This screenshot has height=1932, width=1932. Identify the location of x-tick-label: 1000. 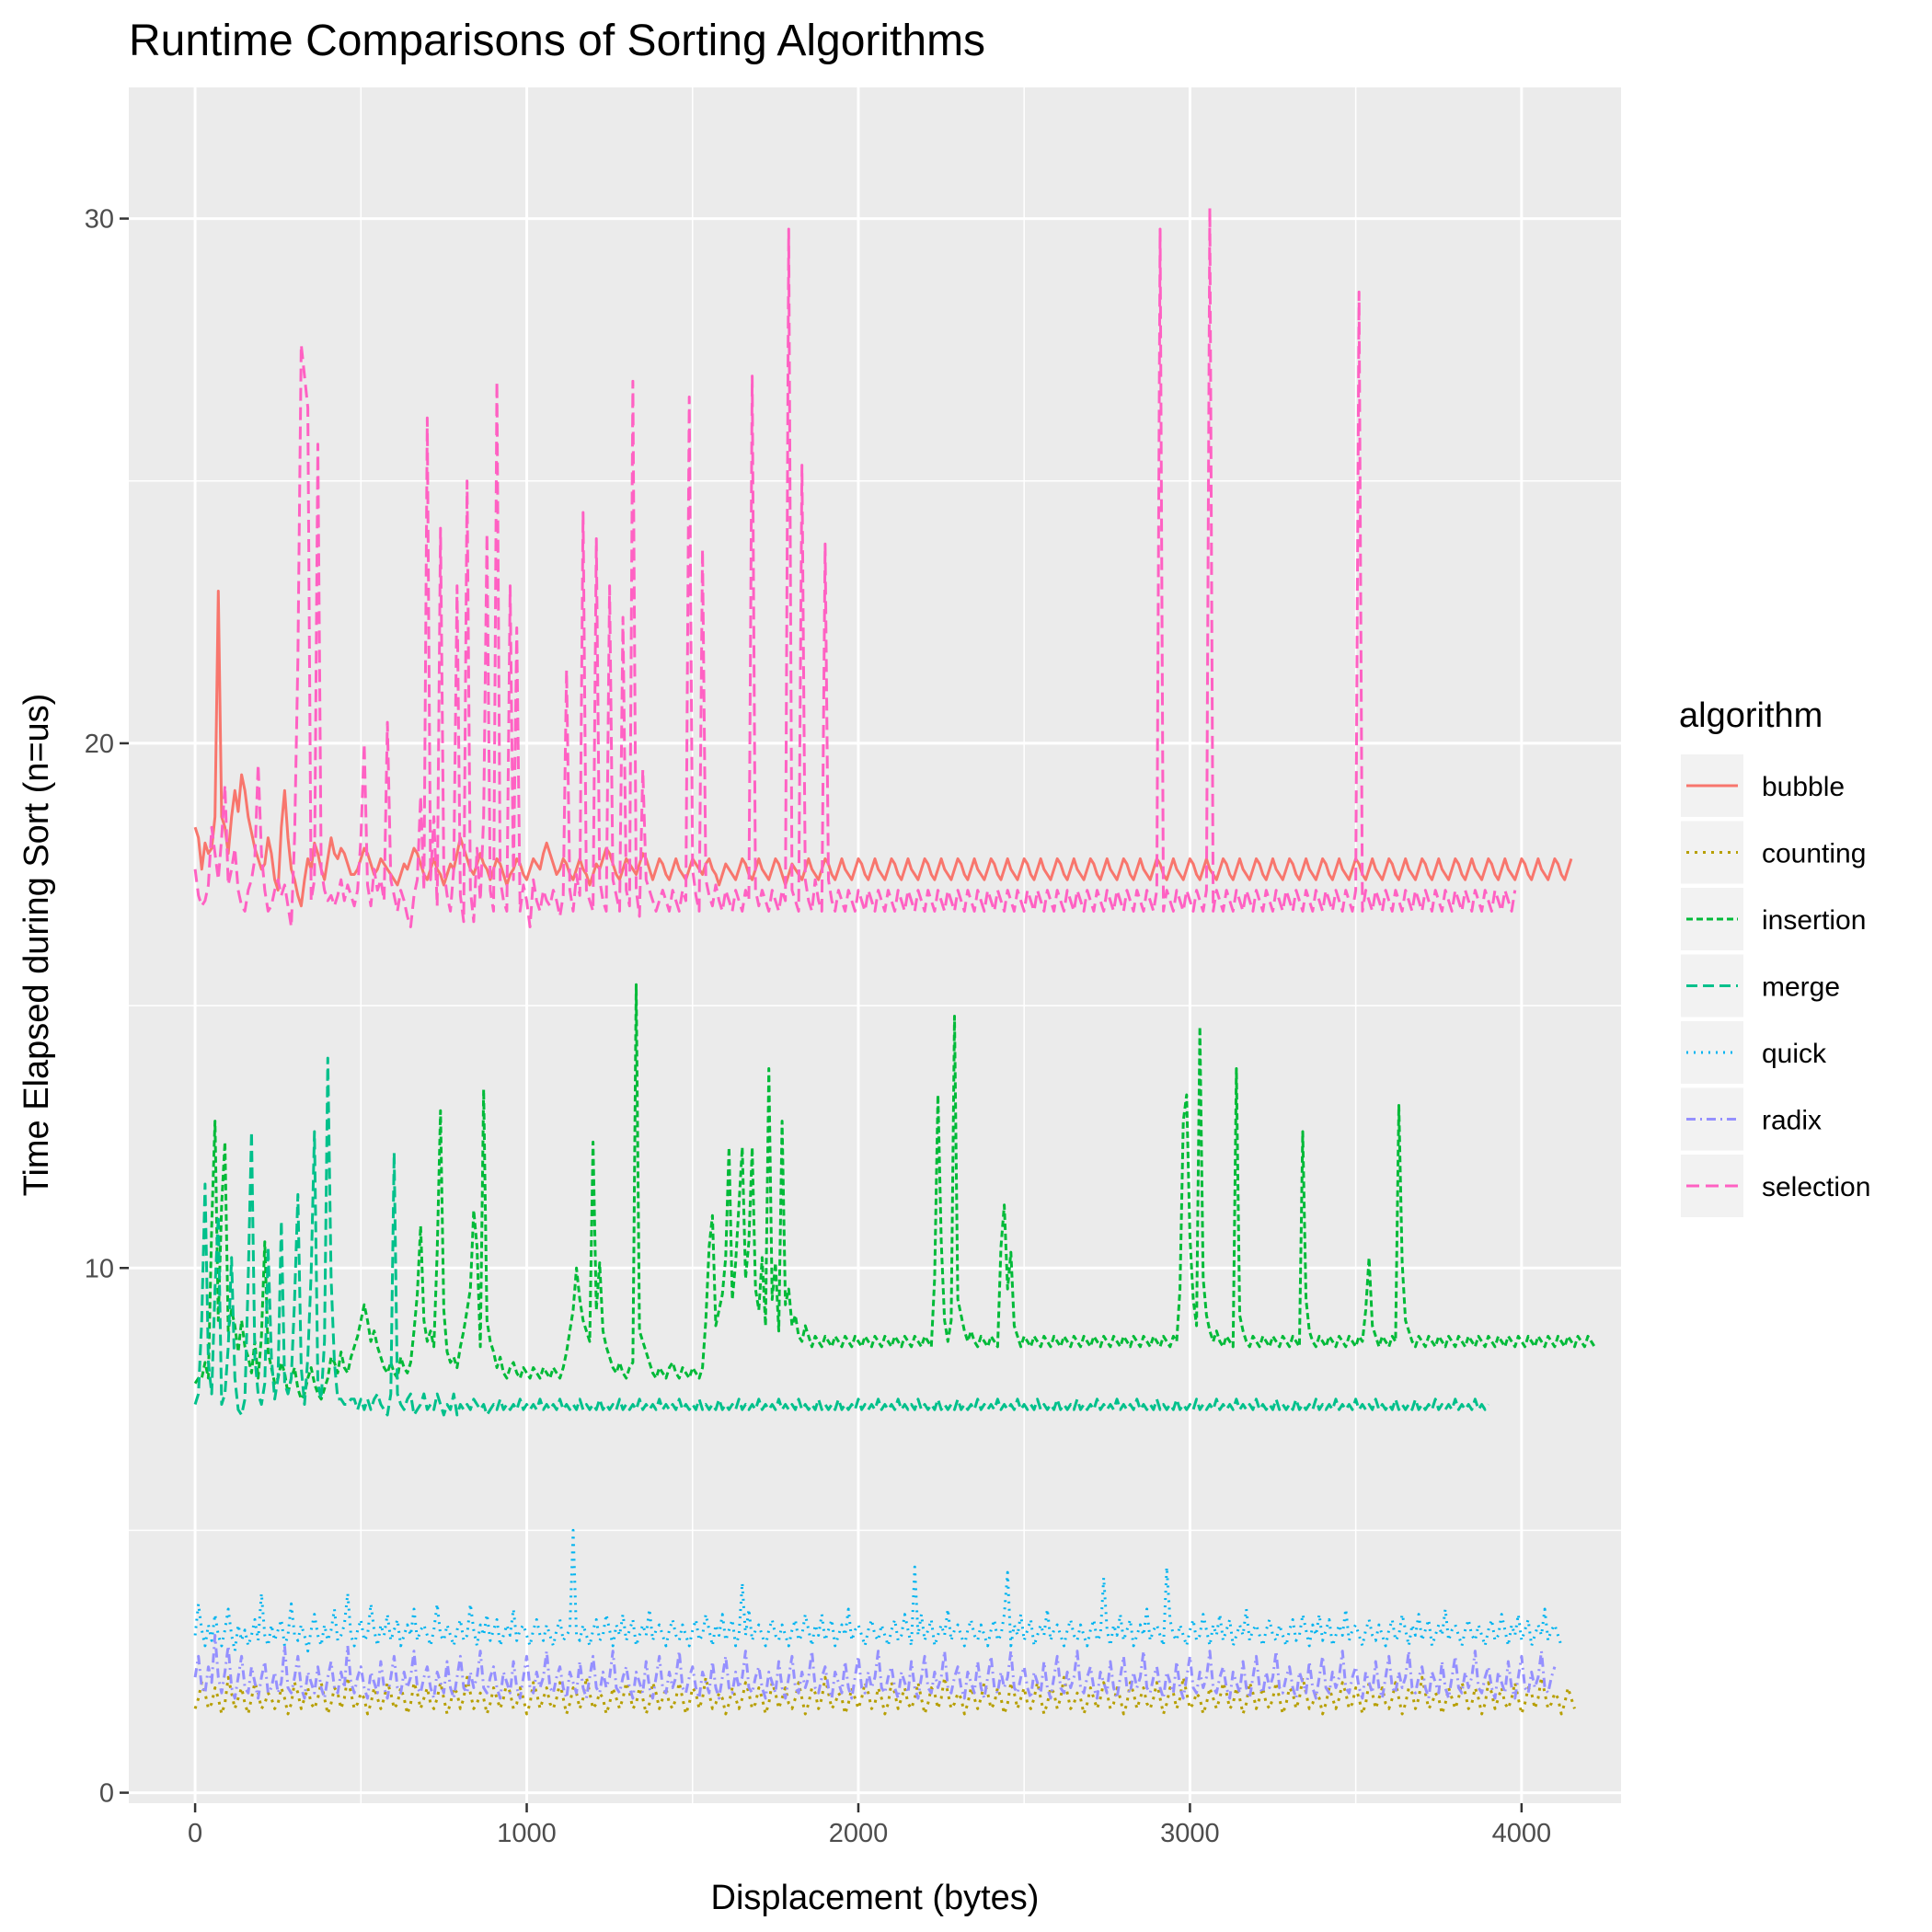
(527, 1833).